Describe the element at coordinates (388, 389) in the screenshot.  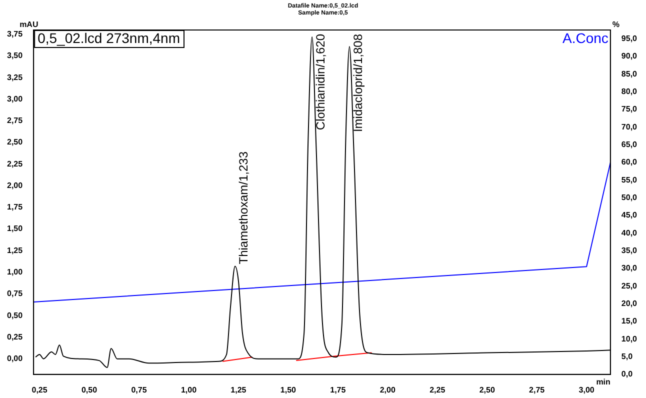
I see `x-tick-label: 2,00` at that location.